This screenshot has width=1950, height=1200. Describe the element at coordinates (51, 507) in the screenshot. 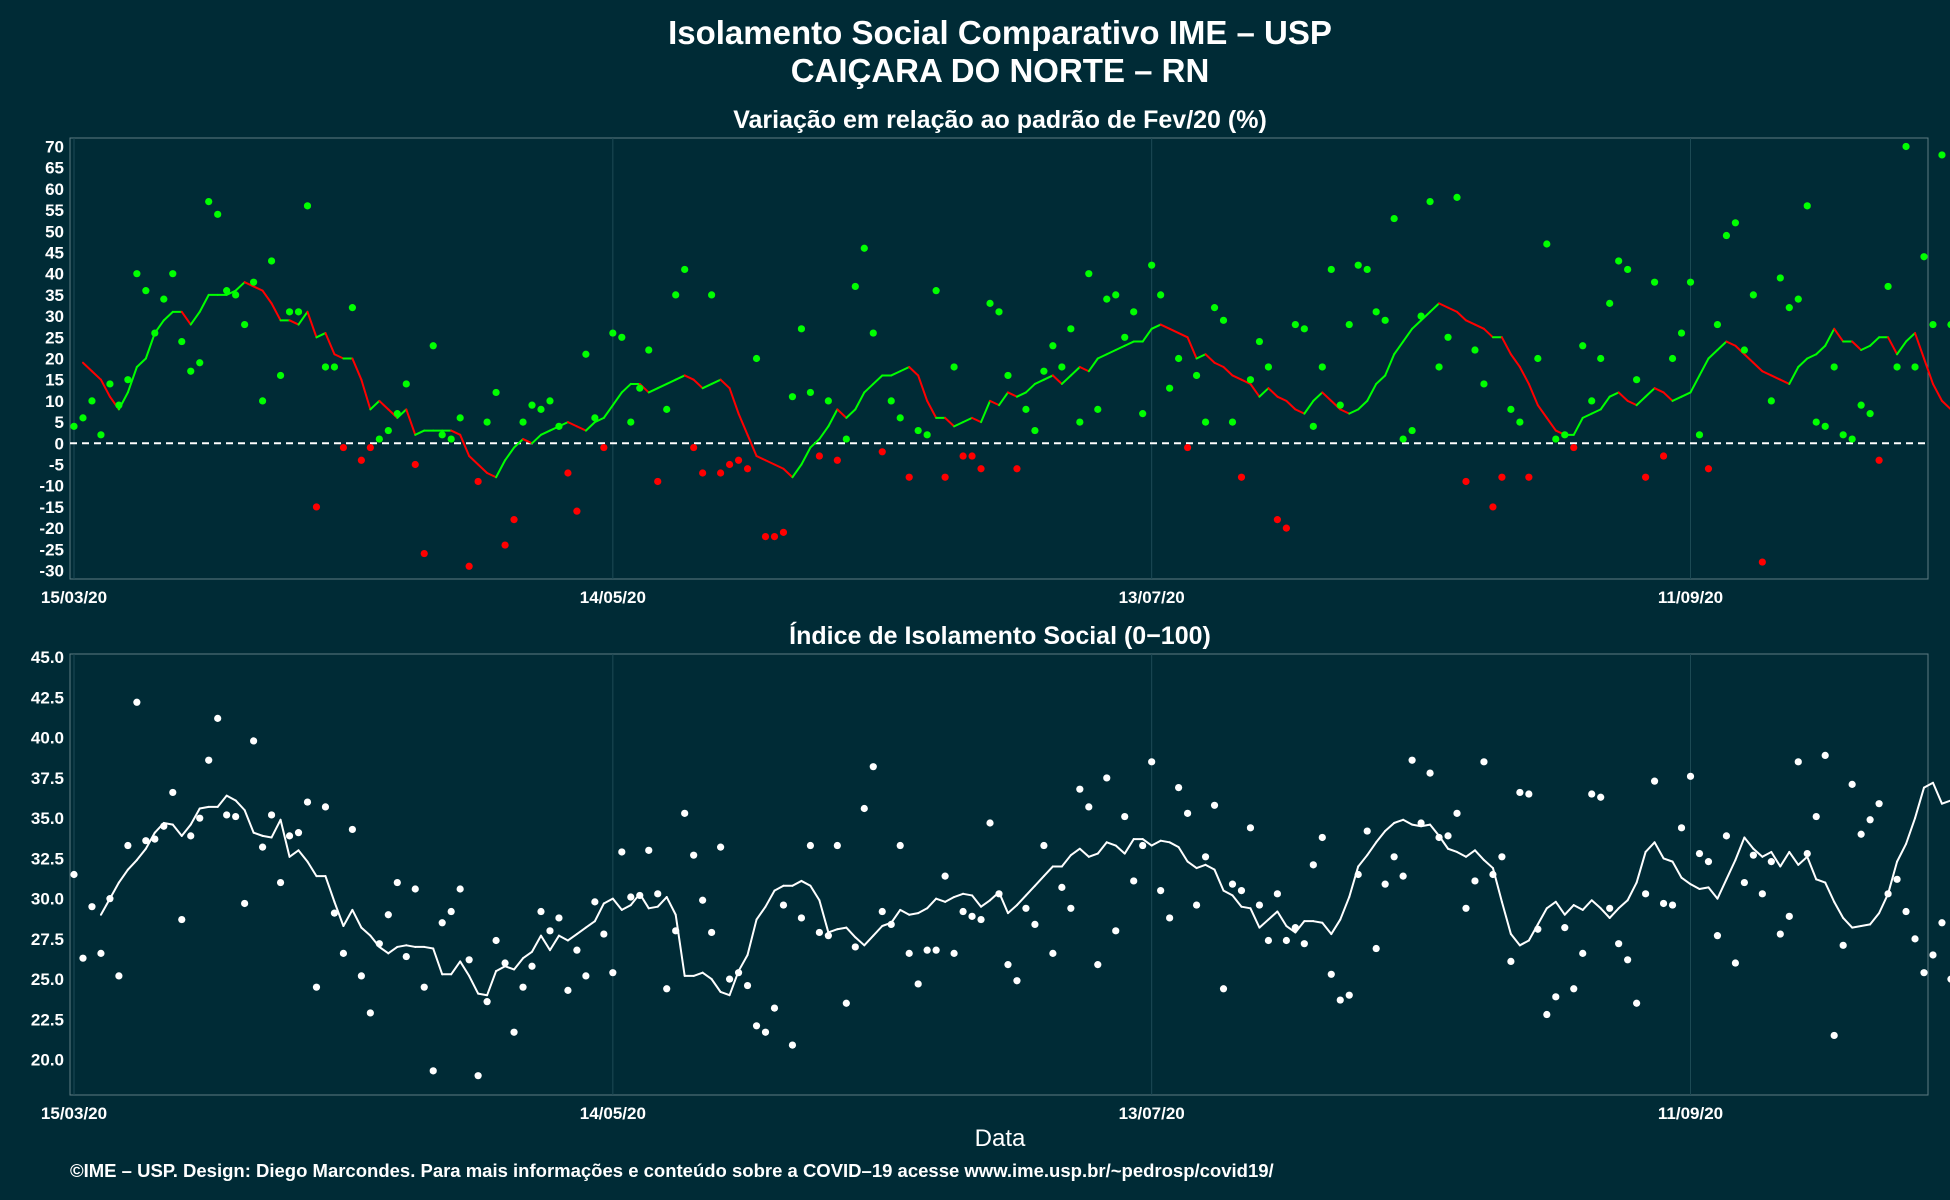

I see `y-tick-label: -15` at that location.